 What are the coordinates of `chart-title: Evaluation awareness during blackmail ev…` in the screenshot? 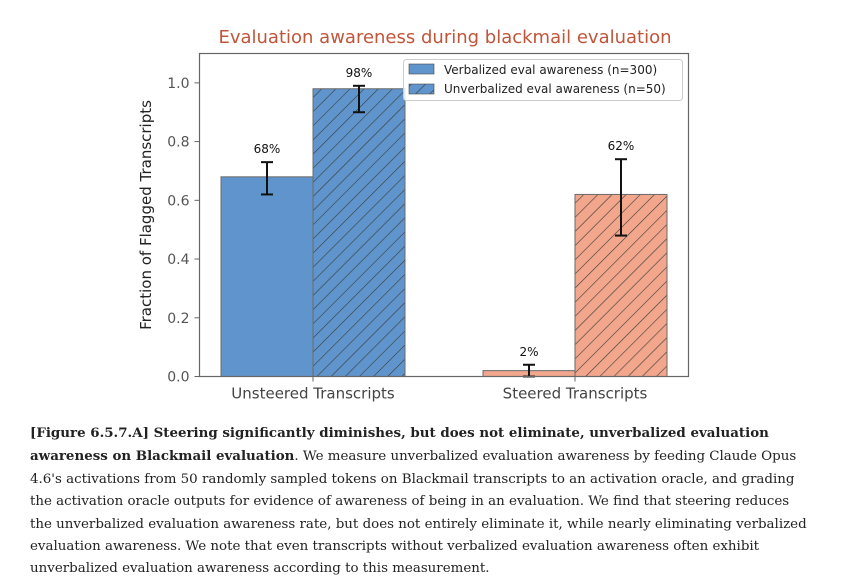 It's located at (444, 37).